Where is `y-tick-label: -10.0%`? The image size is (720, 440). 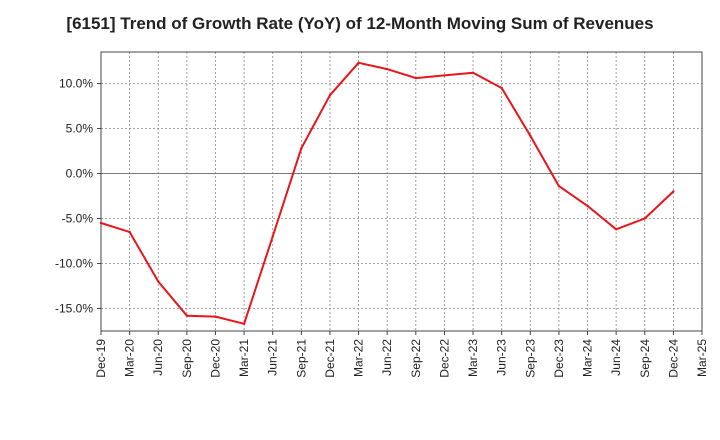 y-tick-label: -10.0% is located at coordinates (74, 264).